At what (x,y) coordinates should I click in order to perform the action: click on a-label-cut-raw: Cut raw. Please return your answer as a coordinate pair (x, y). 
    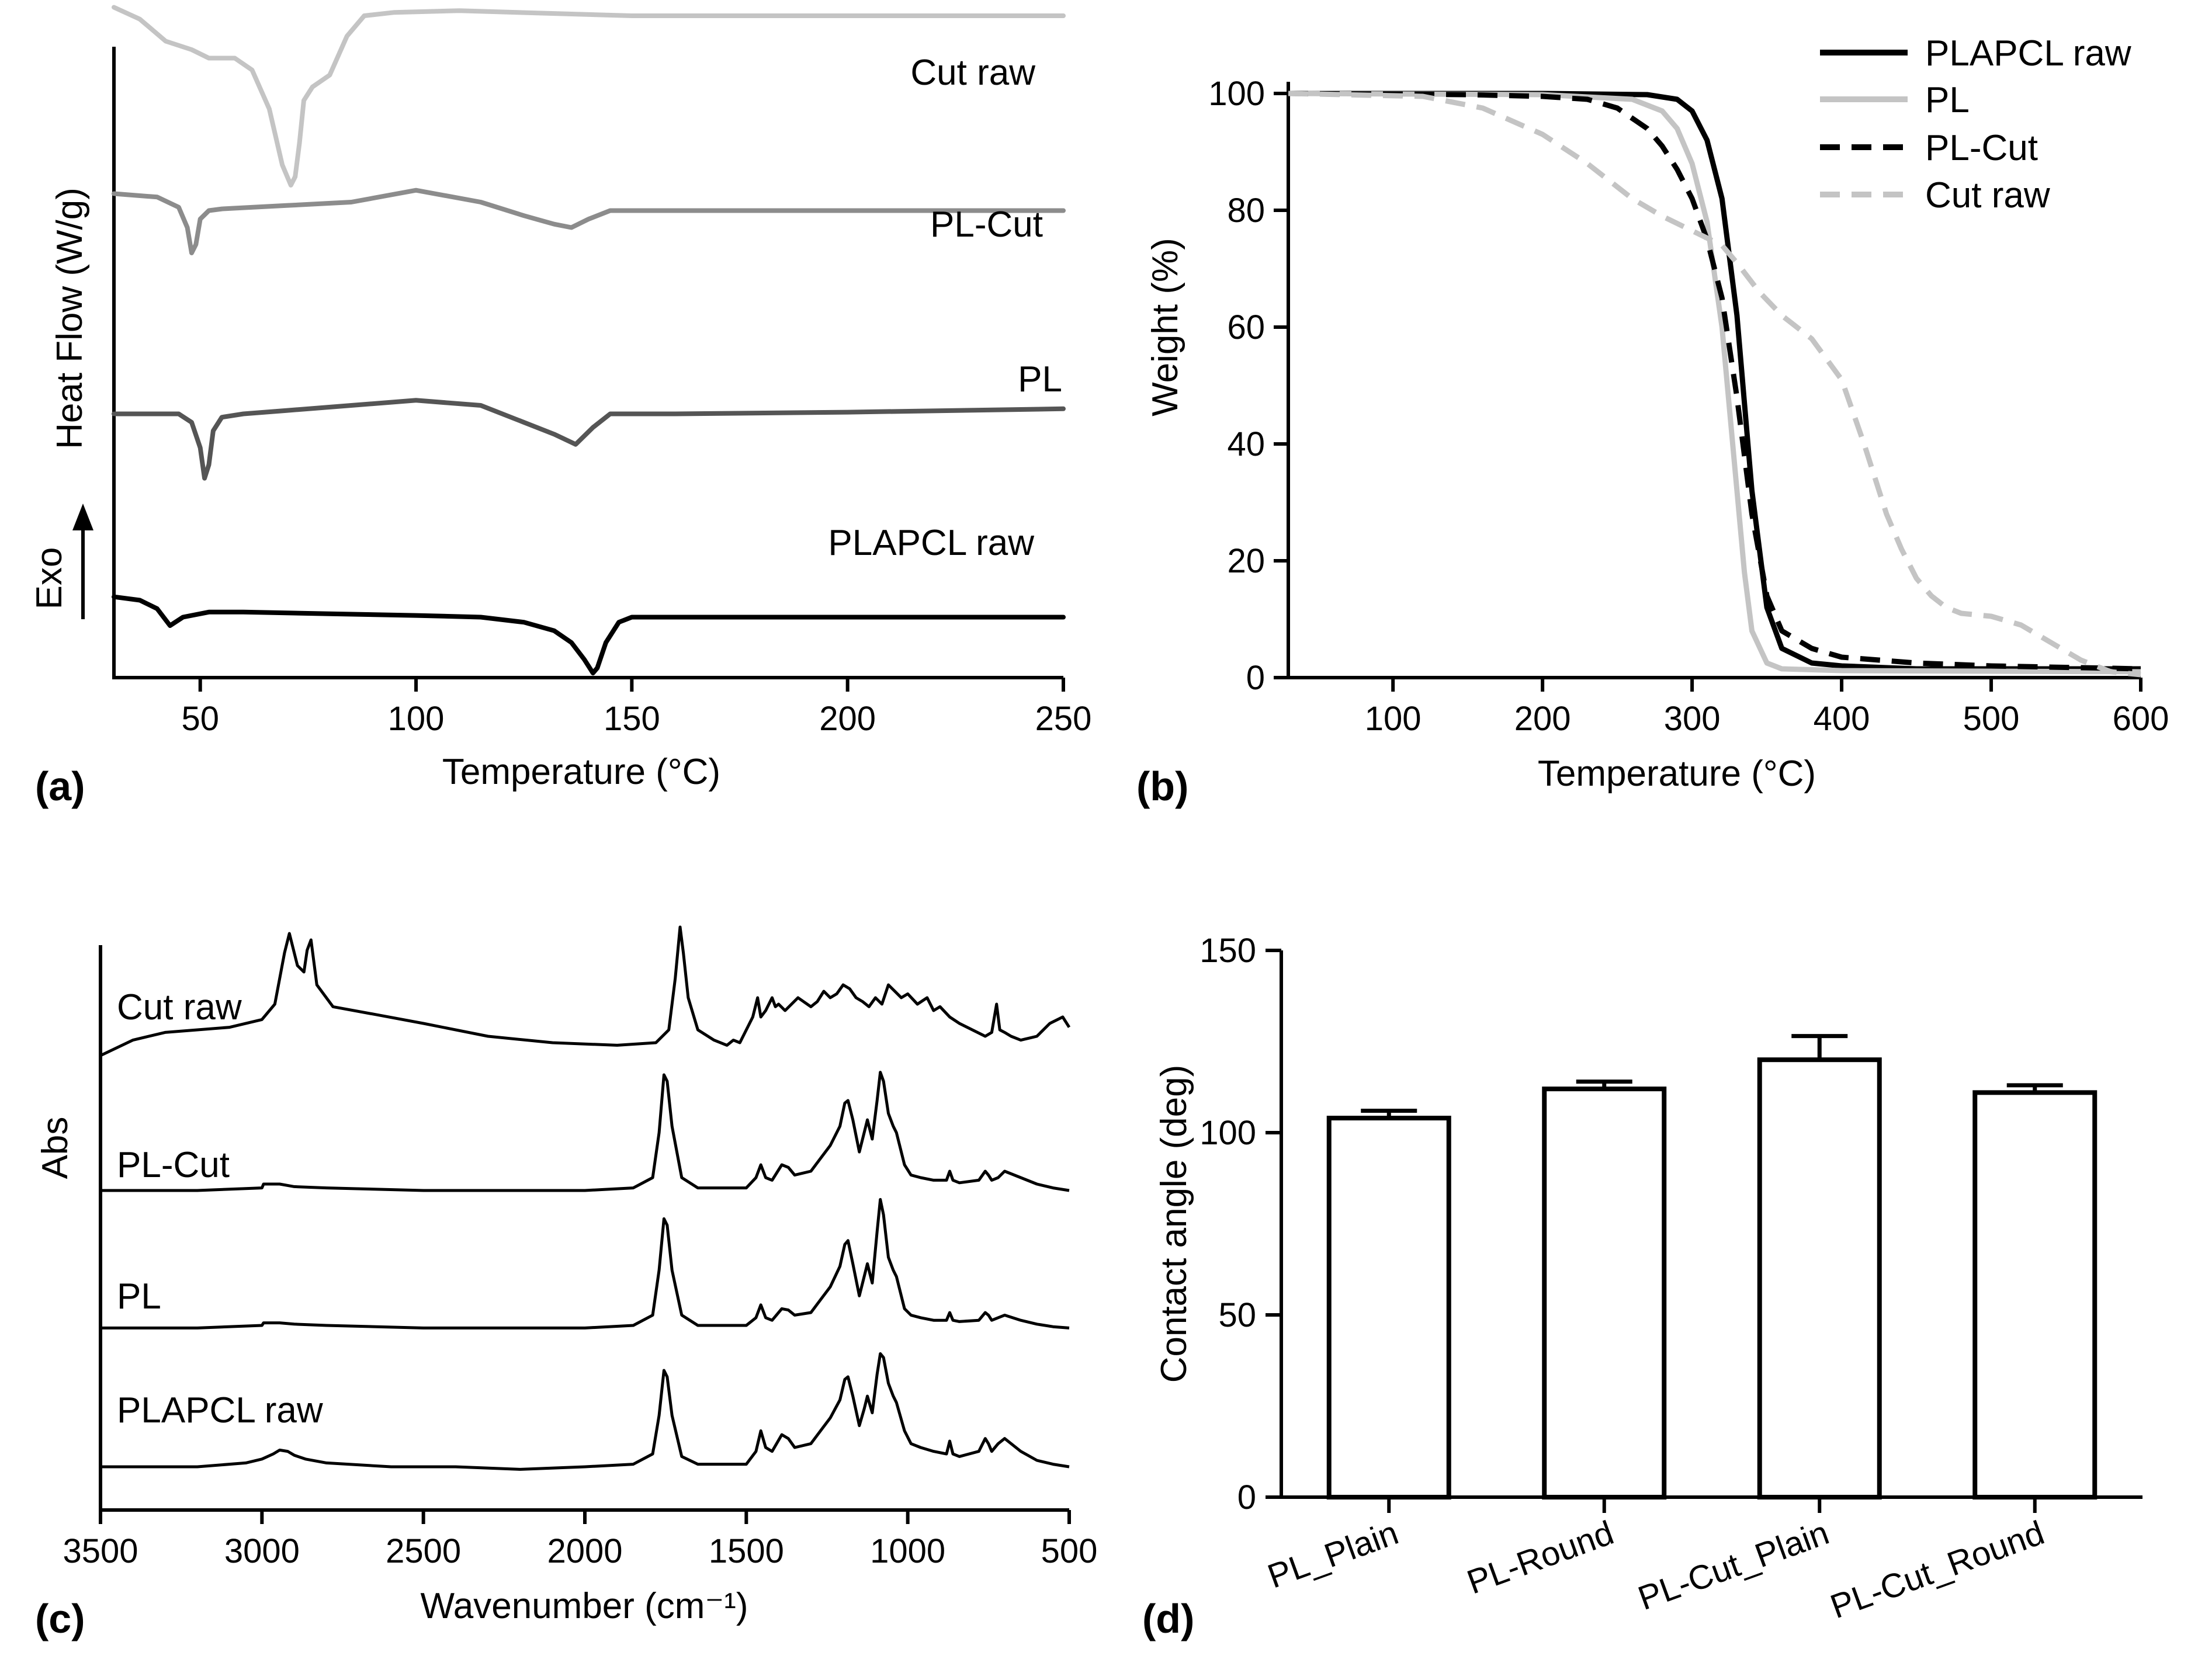
    Looking at the image, I should click on (972, 73).